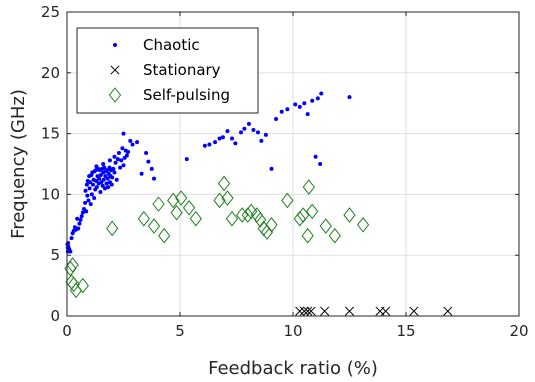 Image resolution: width=535 pixels, height=382 pixels. Describe the element at coordinates (67, 331) in the screenshot. I see `x-tick-label: 0` at that location.